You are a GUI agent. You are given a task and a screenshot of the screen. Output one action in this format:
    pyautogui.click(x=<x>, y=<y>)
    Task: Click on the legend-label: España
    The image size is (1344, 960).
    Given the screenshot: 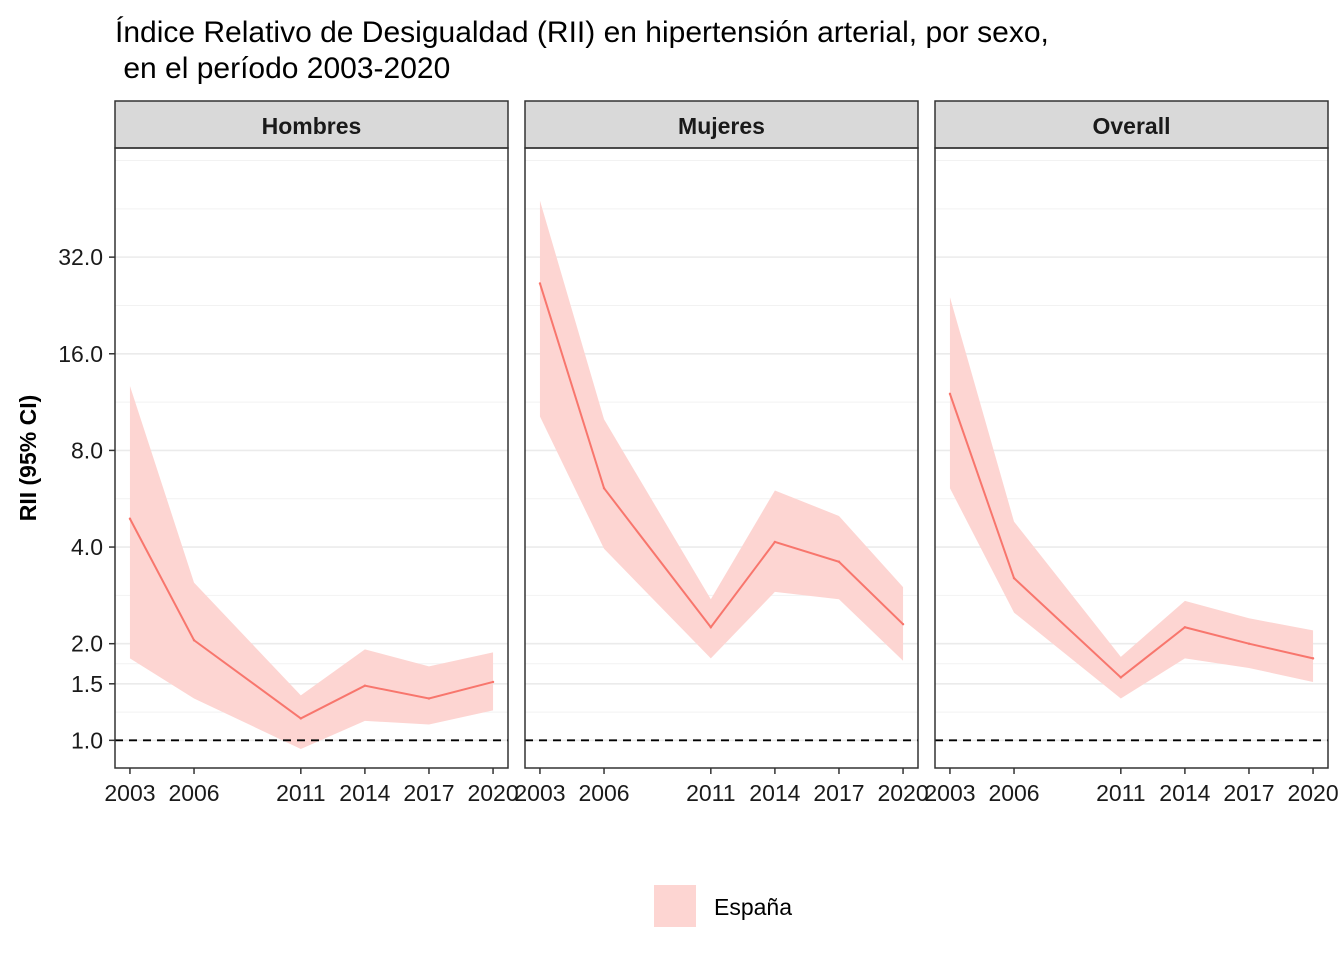 What is the action you would take?
    pyautogui.click(x=753, y=907)
    